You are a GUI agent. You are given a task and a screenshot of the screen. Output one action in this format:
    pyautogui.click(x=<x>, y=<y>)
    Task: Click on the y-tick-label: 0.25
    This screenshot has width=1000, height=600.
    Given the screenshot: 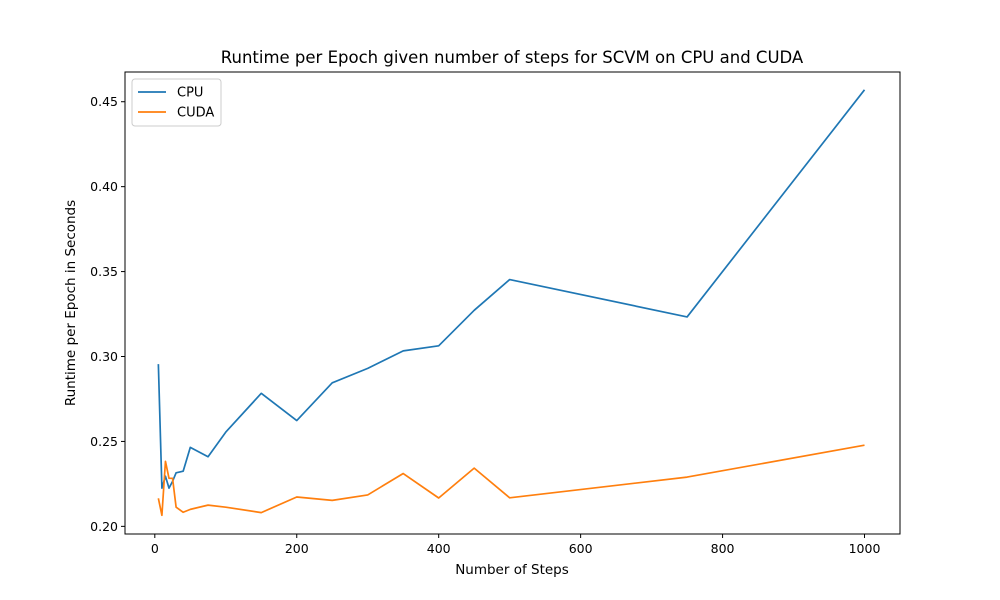 What is the action you would take?
    pyautogui.click(x=104, y=441)
    